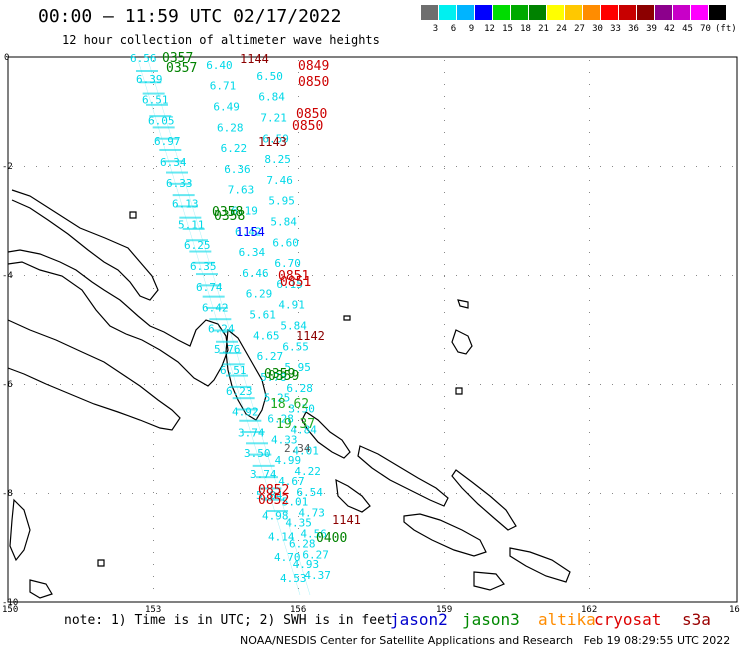 This screenshot has height=650, width=740. I want to click on swh-label: 6.51, so click(155, 100).